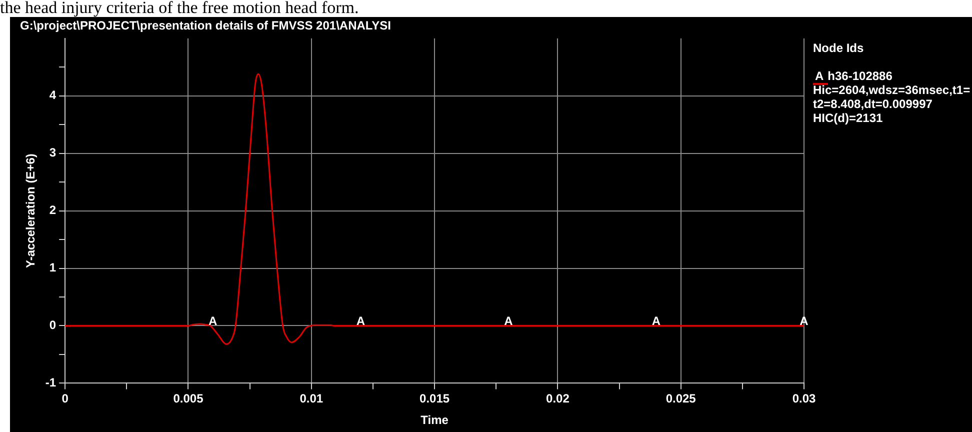 The image size is (972, 432). What do you see at coordinates (312, 399) in the screenshot?
I see `x-tick-label: 0.01` at bounding box center [312, 399].